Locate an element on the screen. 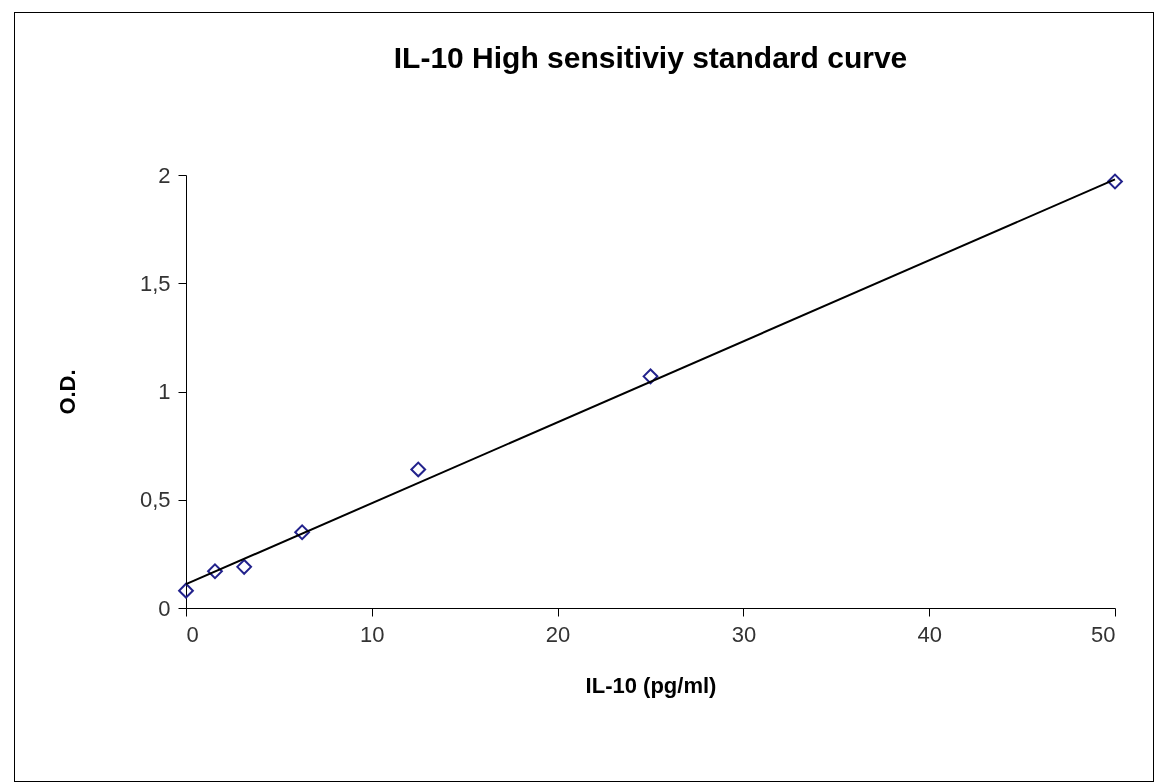 The image size is (1155, 783). y-tick-label: 0 is located at coordinates (164, 608).